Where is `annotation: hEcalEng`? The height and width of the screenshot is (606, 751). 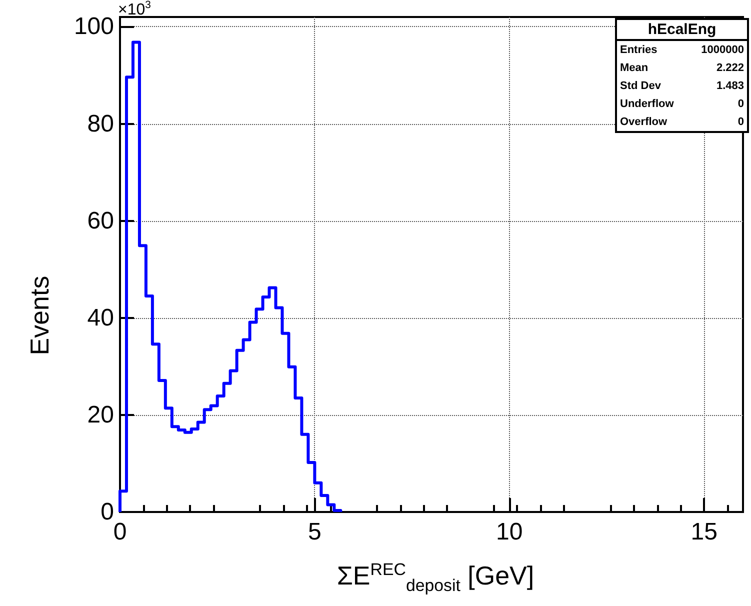 annotation: hEcalEng is located at coordinates (682, 30).